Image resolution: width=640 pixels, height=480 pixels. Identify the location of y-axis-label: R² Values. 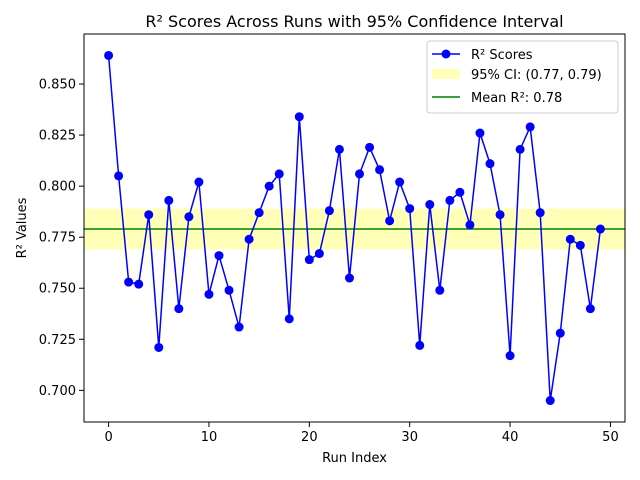
(22, 227).